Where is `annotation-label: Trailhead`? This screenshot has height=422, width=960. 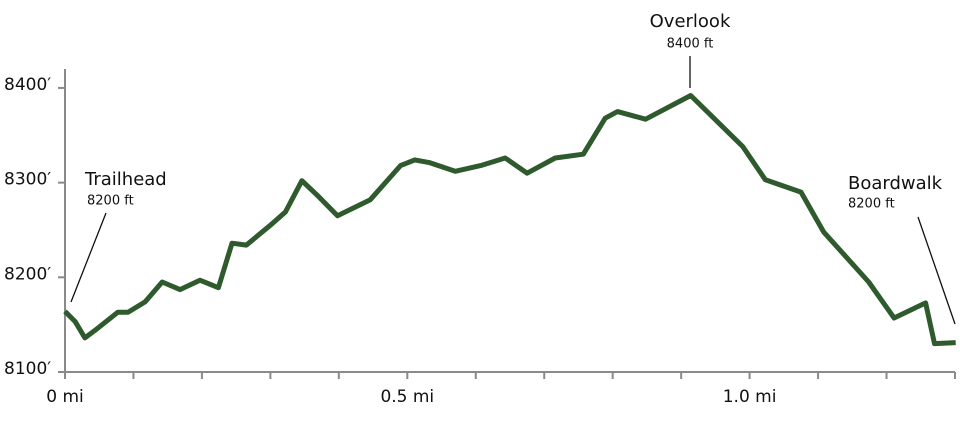 annotation-label: Trailhead is located at coordinates (125, 179).